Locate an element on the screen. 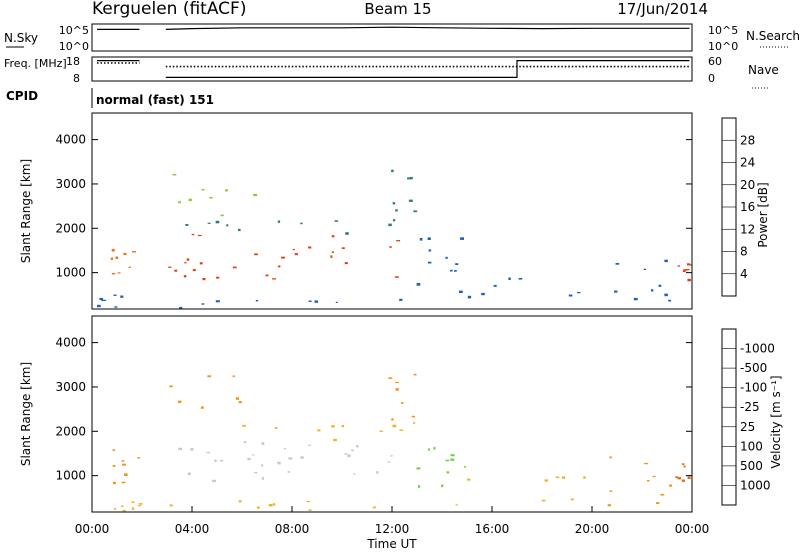 The image size is (800, 554). x-tick-label: 12:00 is located at coordinates (392, 529).